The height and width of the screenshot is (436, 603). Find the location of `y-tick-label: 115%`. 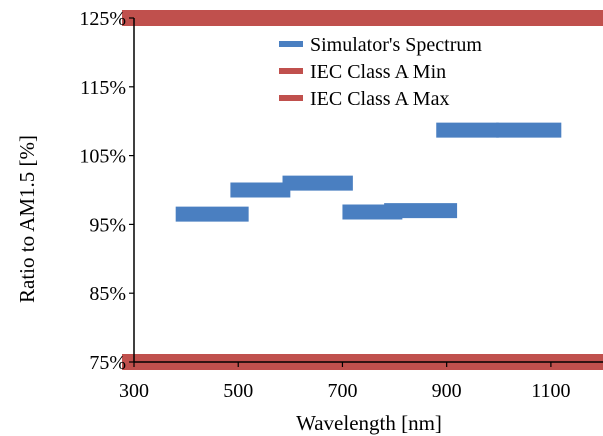

y-tick-label: 115% is located at coordinates (103, 88).